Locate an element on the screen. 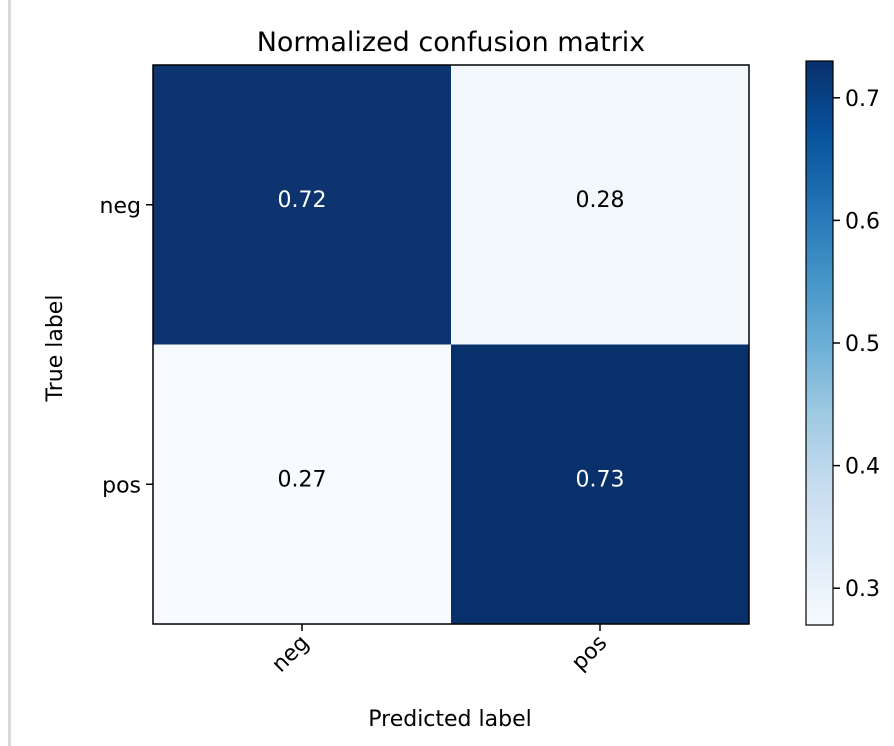  chart-title: Normalized confusion matrix is located at coordinates (451, 42).